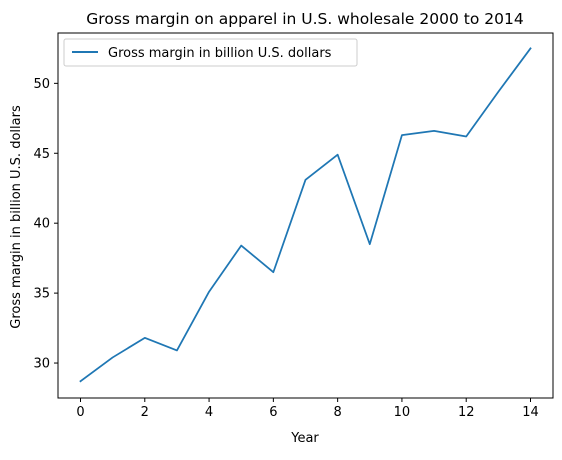 The width and height of the screenshot is (562, 460). I want to click on y-tick-label: 45, so click(41, 154).